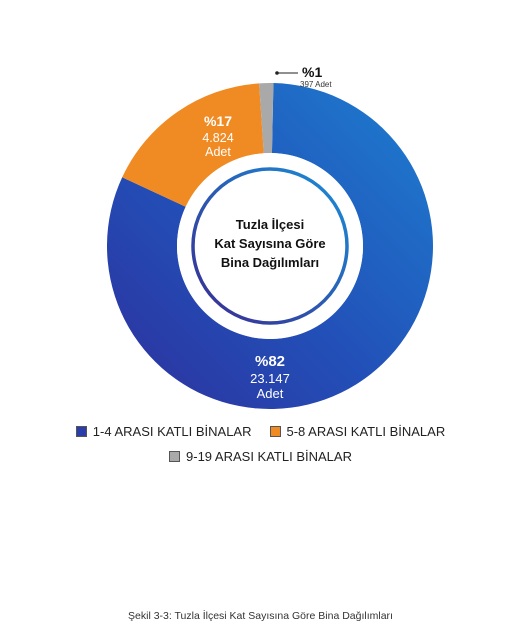  Describe the element at coordinates (312, 72) in the screenshot. I see `slice-3-percent-label: %1` at that location.